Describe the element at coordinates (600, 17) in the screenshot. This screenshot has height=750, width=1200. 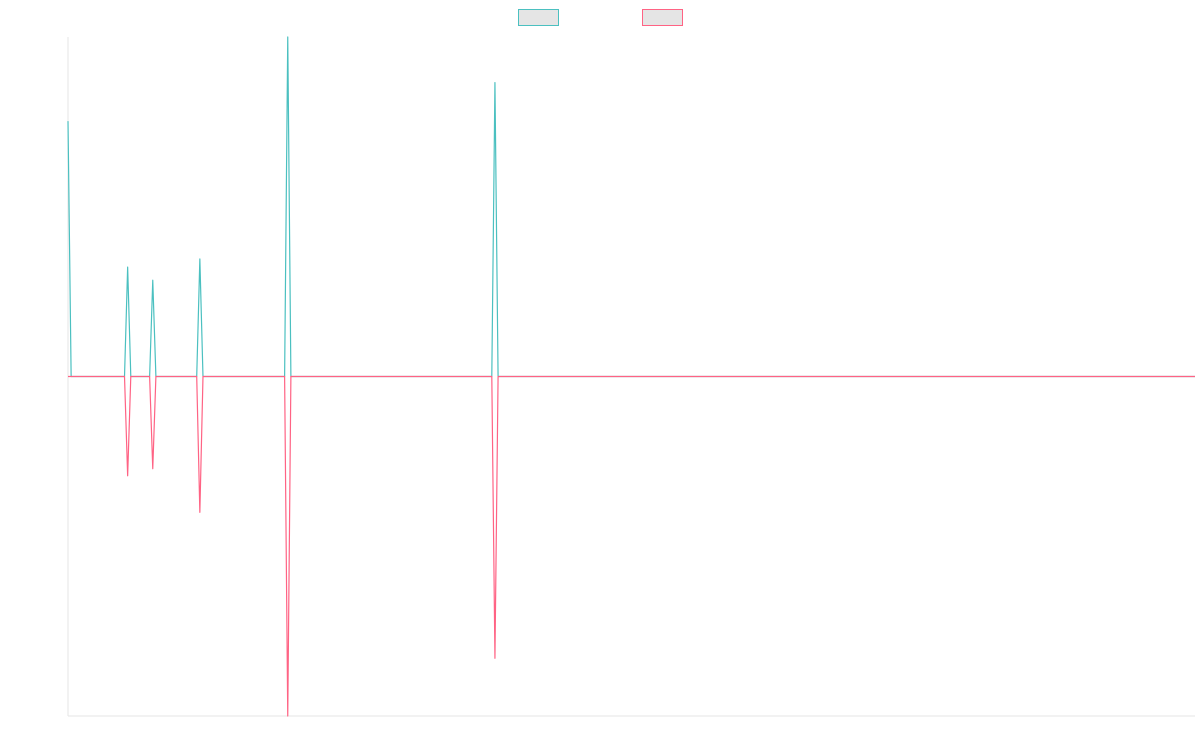
I see `chart-legend` at that location.